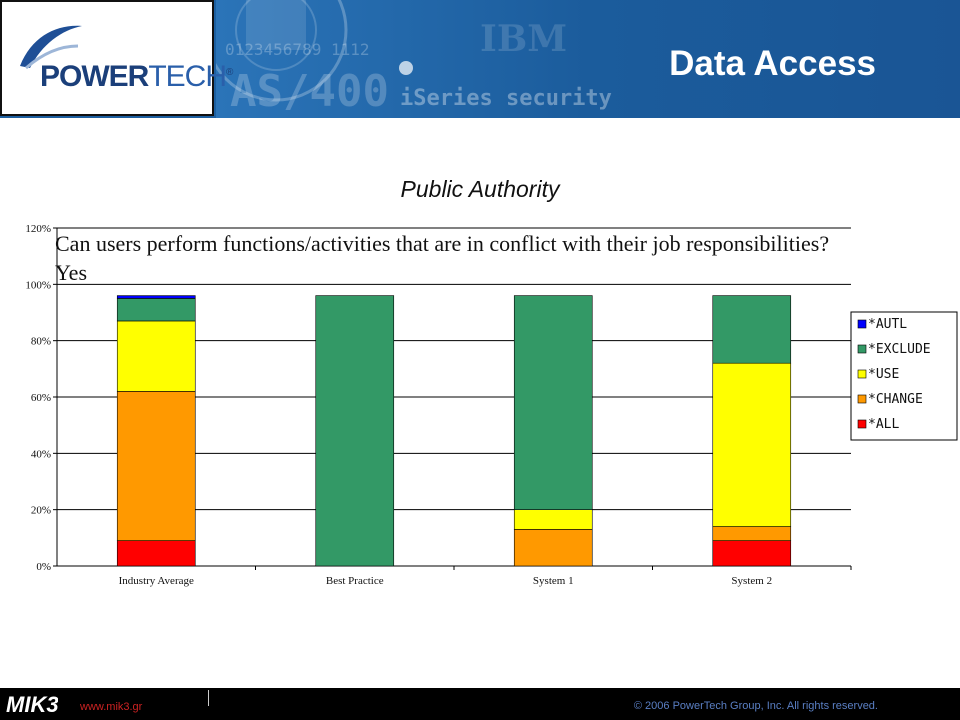 Image resolution: width=960 pixels, height=720 pixels. I want to click on y-tick-label: 120%, so click(38, 229).